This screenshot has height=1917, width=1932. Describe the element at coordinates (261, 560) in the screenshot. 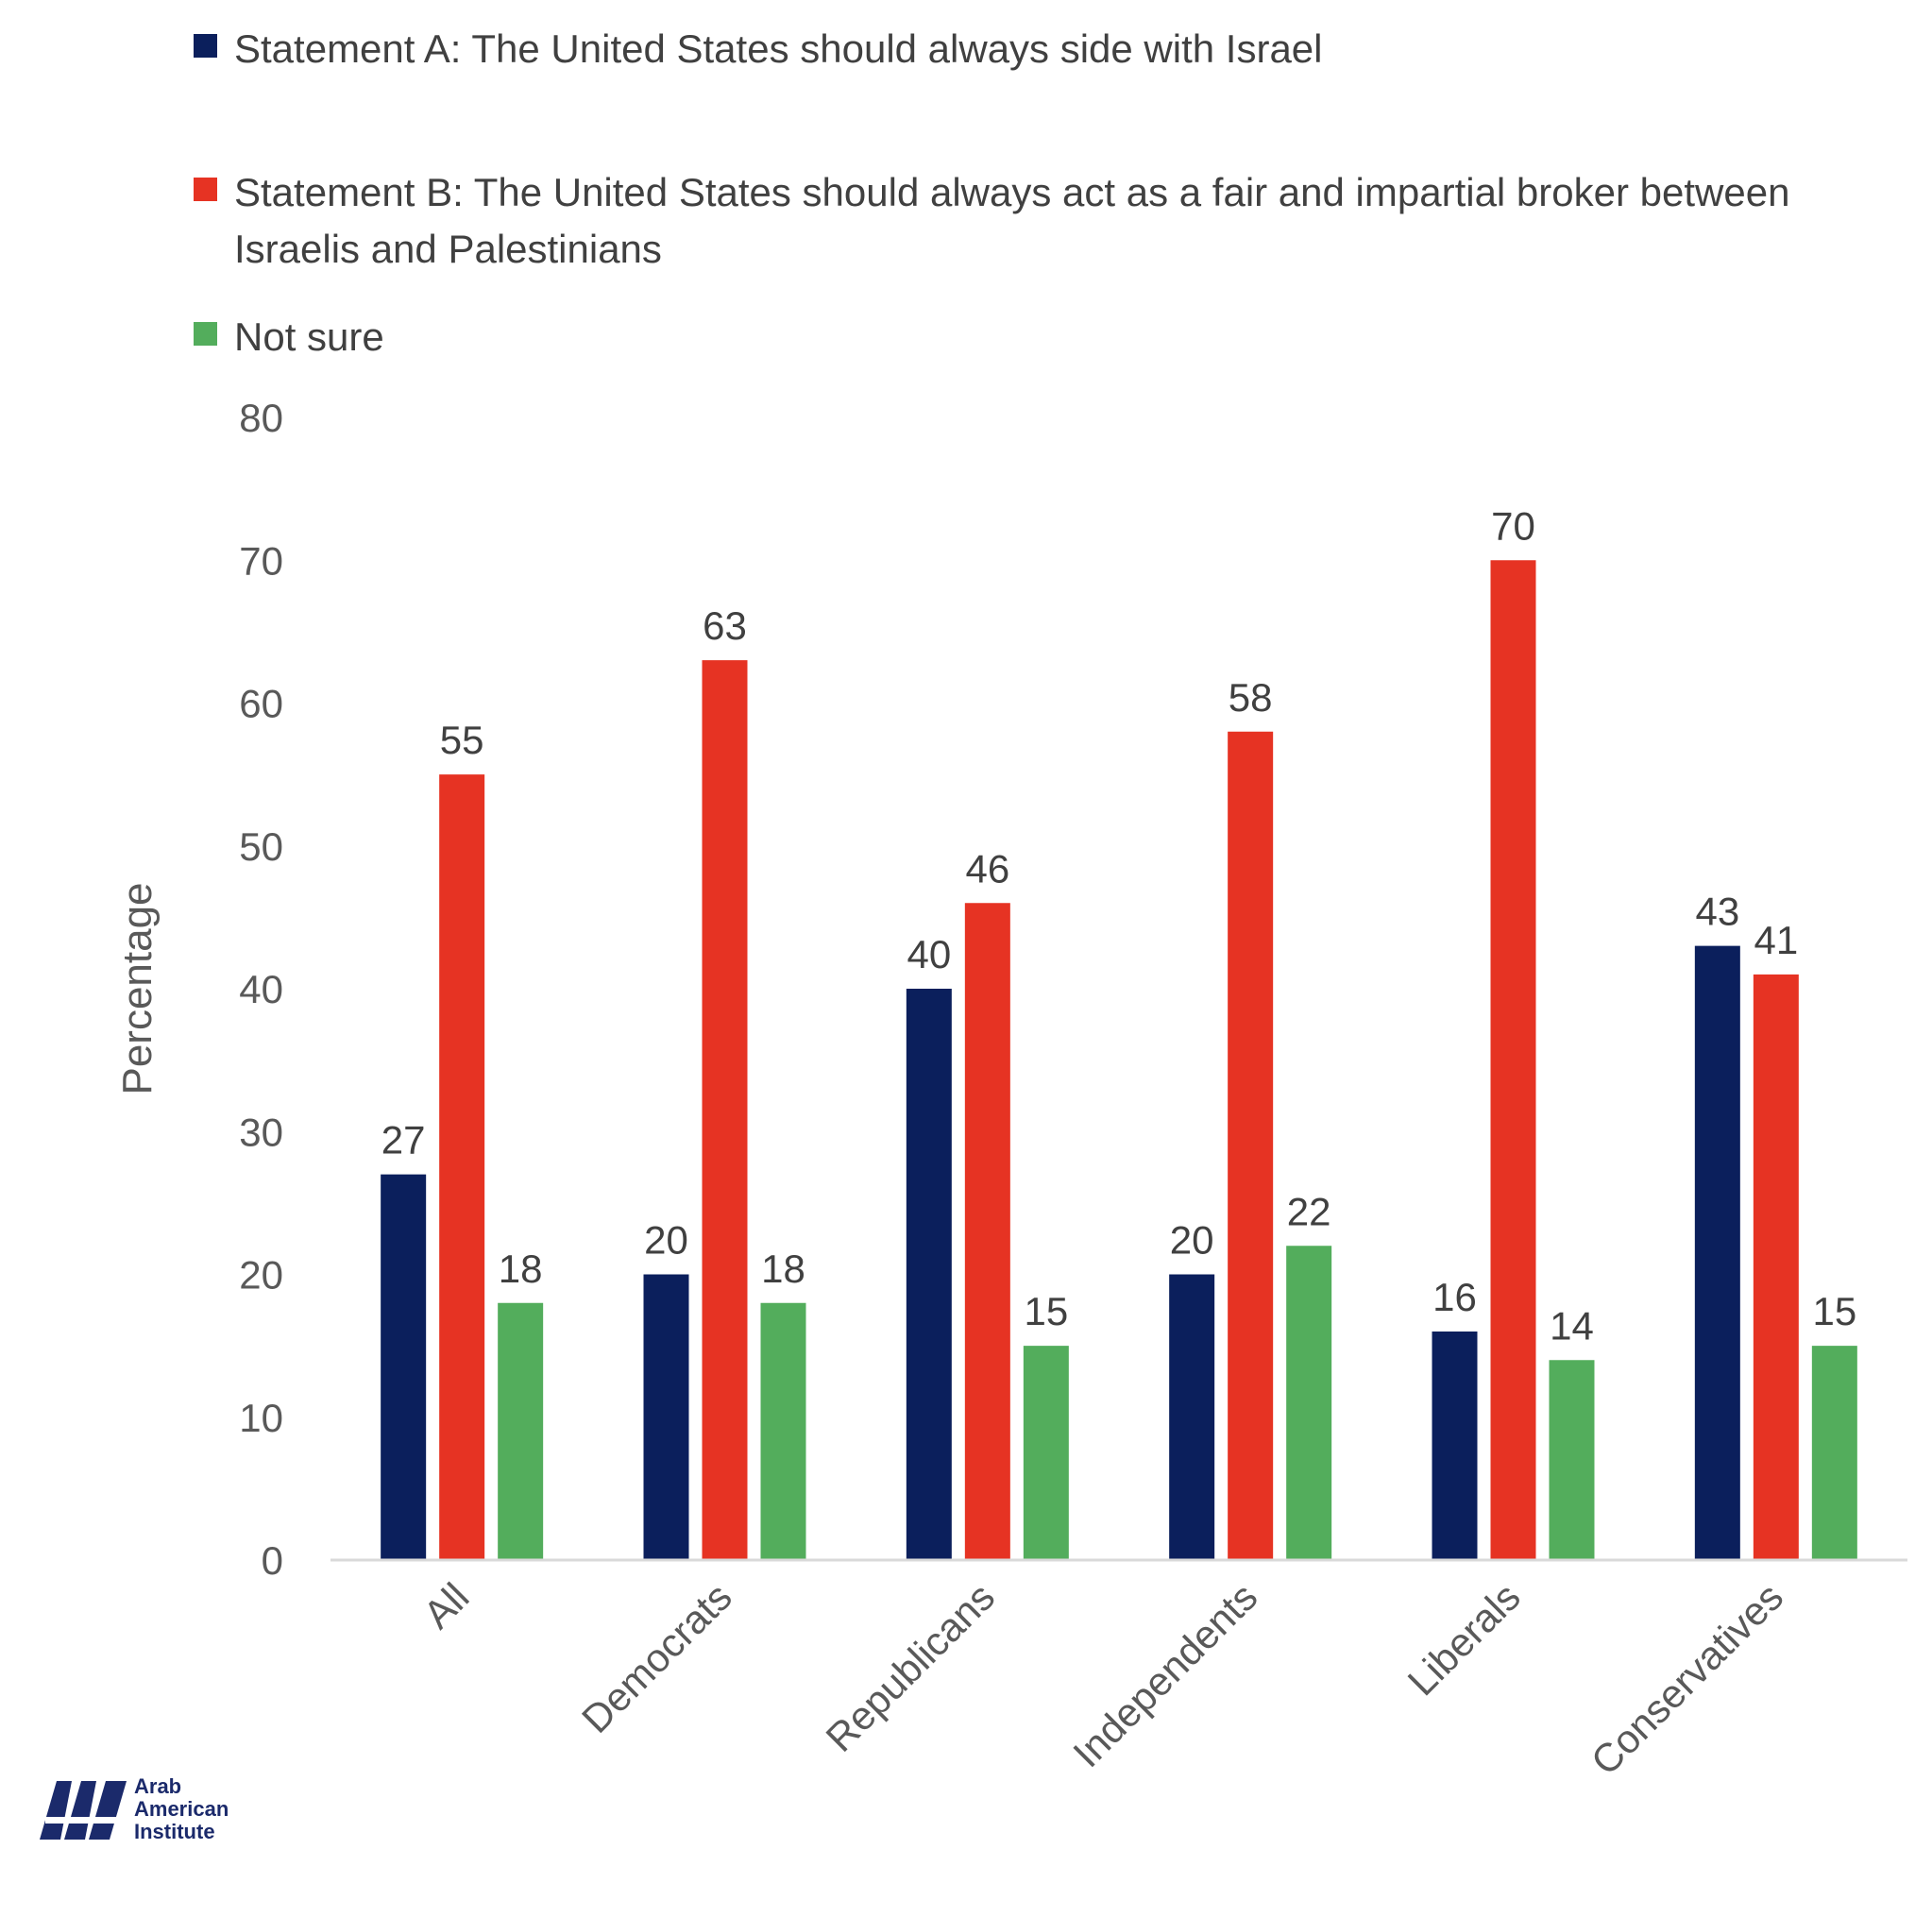

I see `y-tick-label: 70` at that location.